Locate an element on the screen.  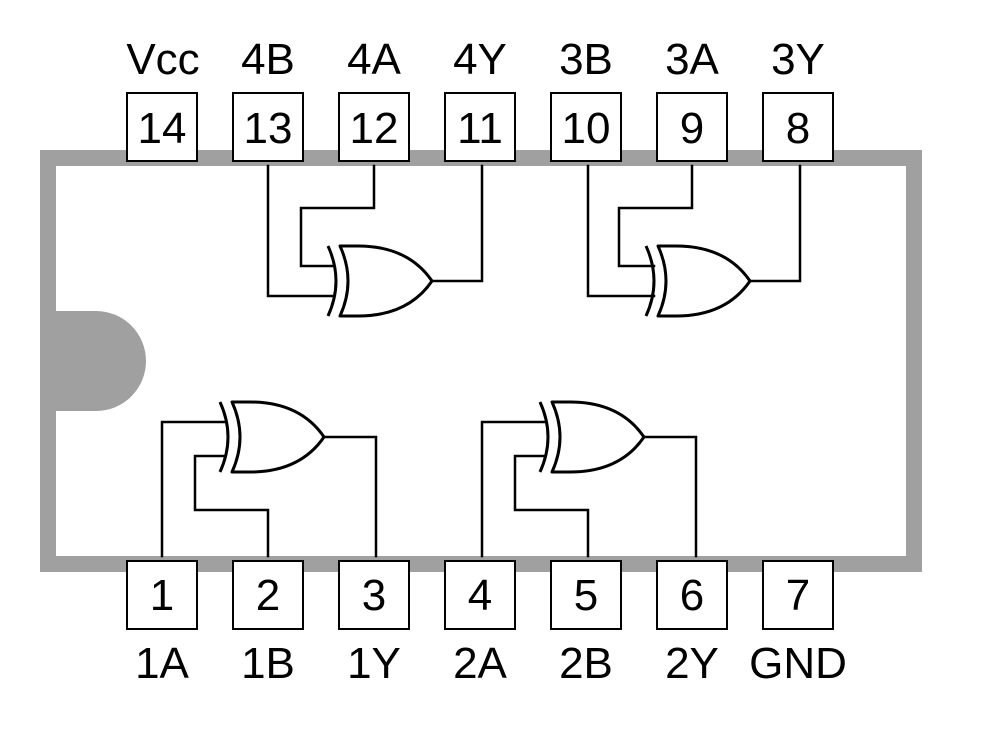
pin-2: 2 1B is located at coordinates (268, 624).